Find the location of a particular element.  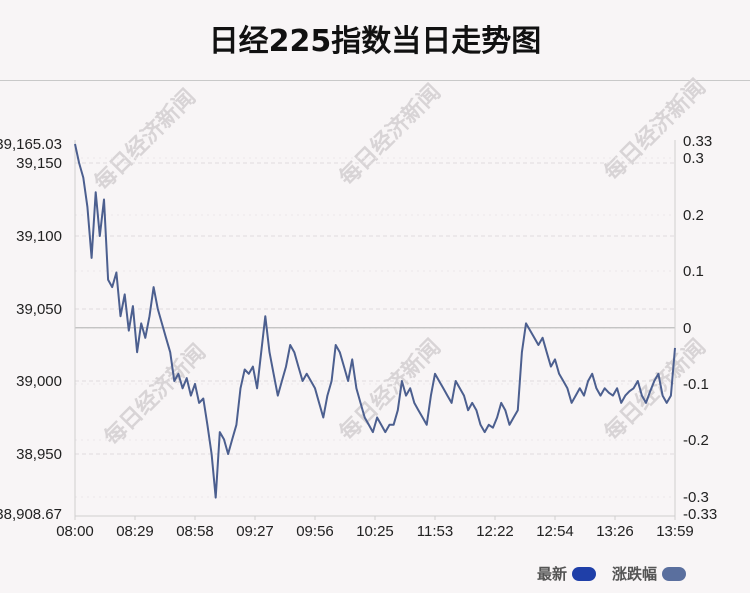

y-tick-label-right: 0.3 is located at coordinates (693, 158).